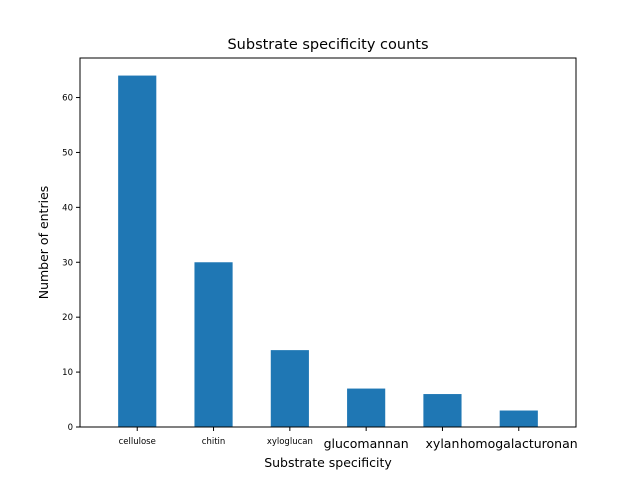 Image resolution: width=640 pixels, height=480 pixels. What do you see at coordinates (366, 407) in the screenshot?
I see `bar-glucomannan` at bounding box center [366, 407].